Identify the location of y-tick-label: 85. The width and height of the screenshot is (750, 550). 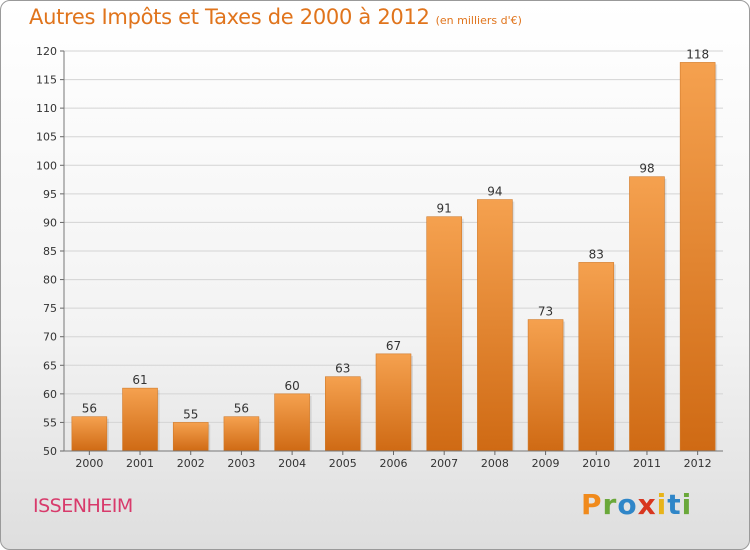
(50, 251).